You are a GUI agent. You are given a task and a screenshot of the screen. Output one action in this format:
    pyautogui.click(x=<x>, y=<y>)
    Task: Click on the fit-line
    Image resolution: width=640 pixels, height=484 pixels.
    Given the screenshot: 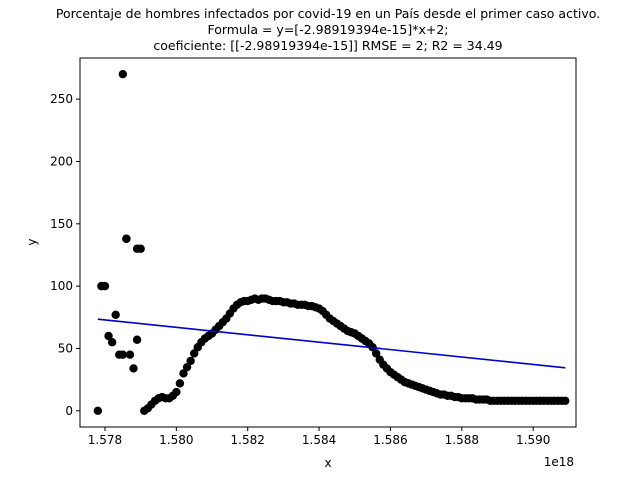 What is the action you would take?
    pyautogui.click(x=331, y=343)
    